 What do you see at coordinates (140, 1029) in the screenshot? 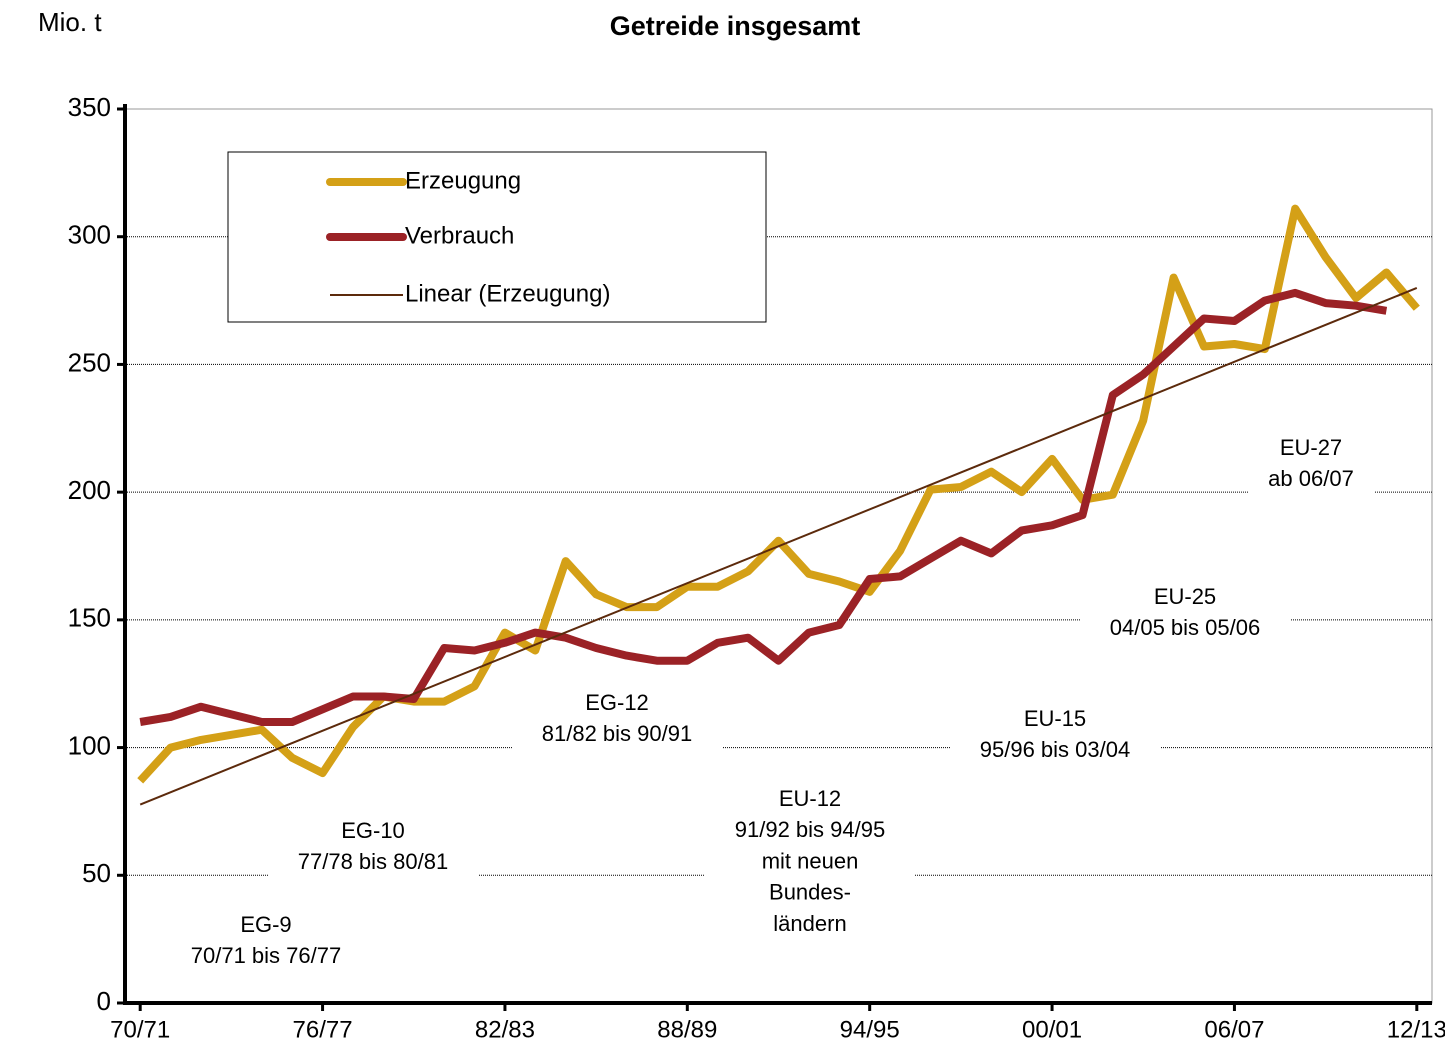
I see `x-tick-label: 70/71` at bounding box center [140, 1029].